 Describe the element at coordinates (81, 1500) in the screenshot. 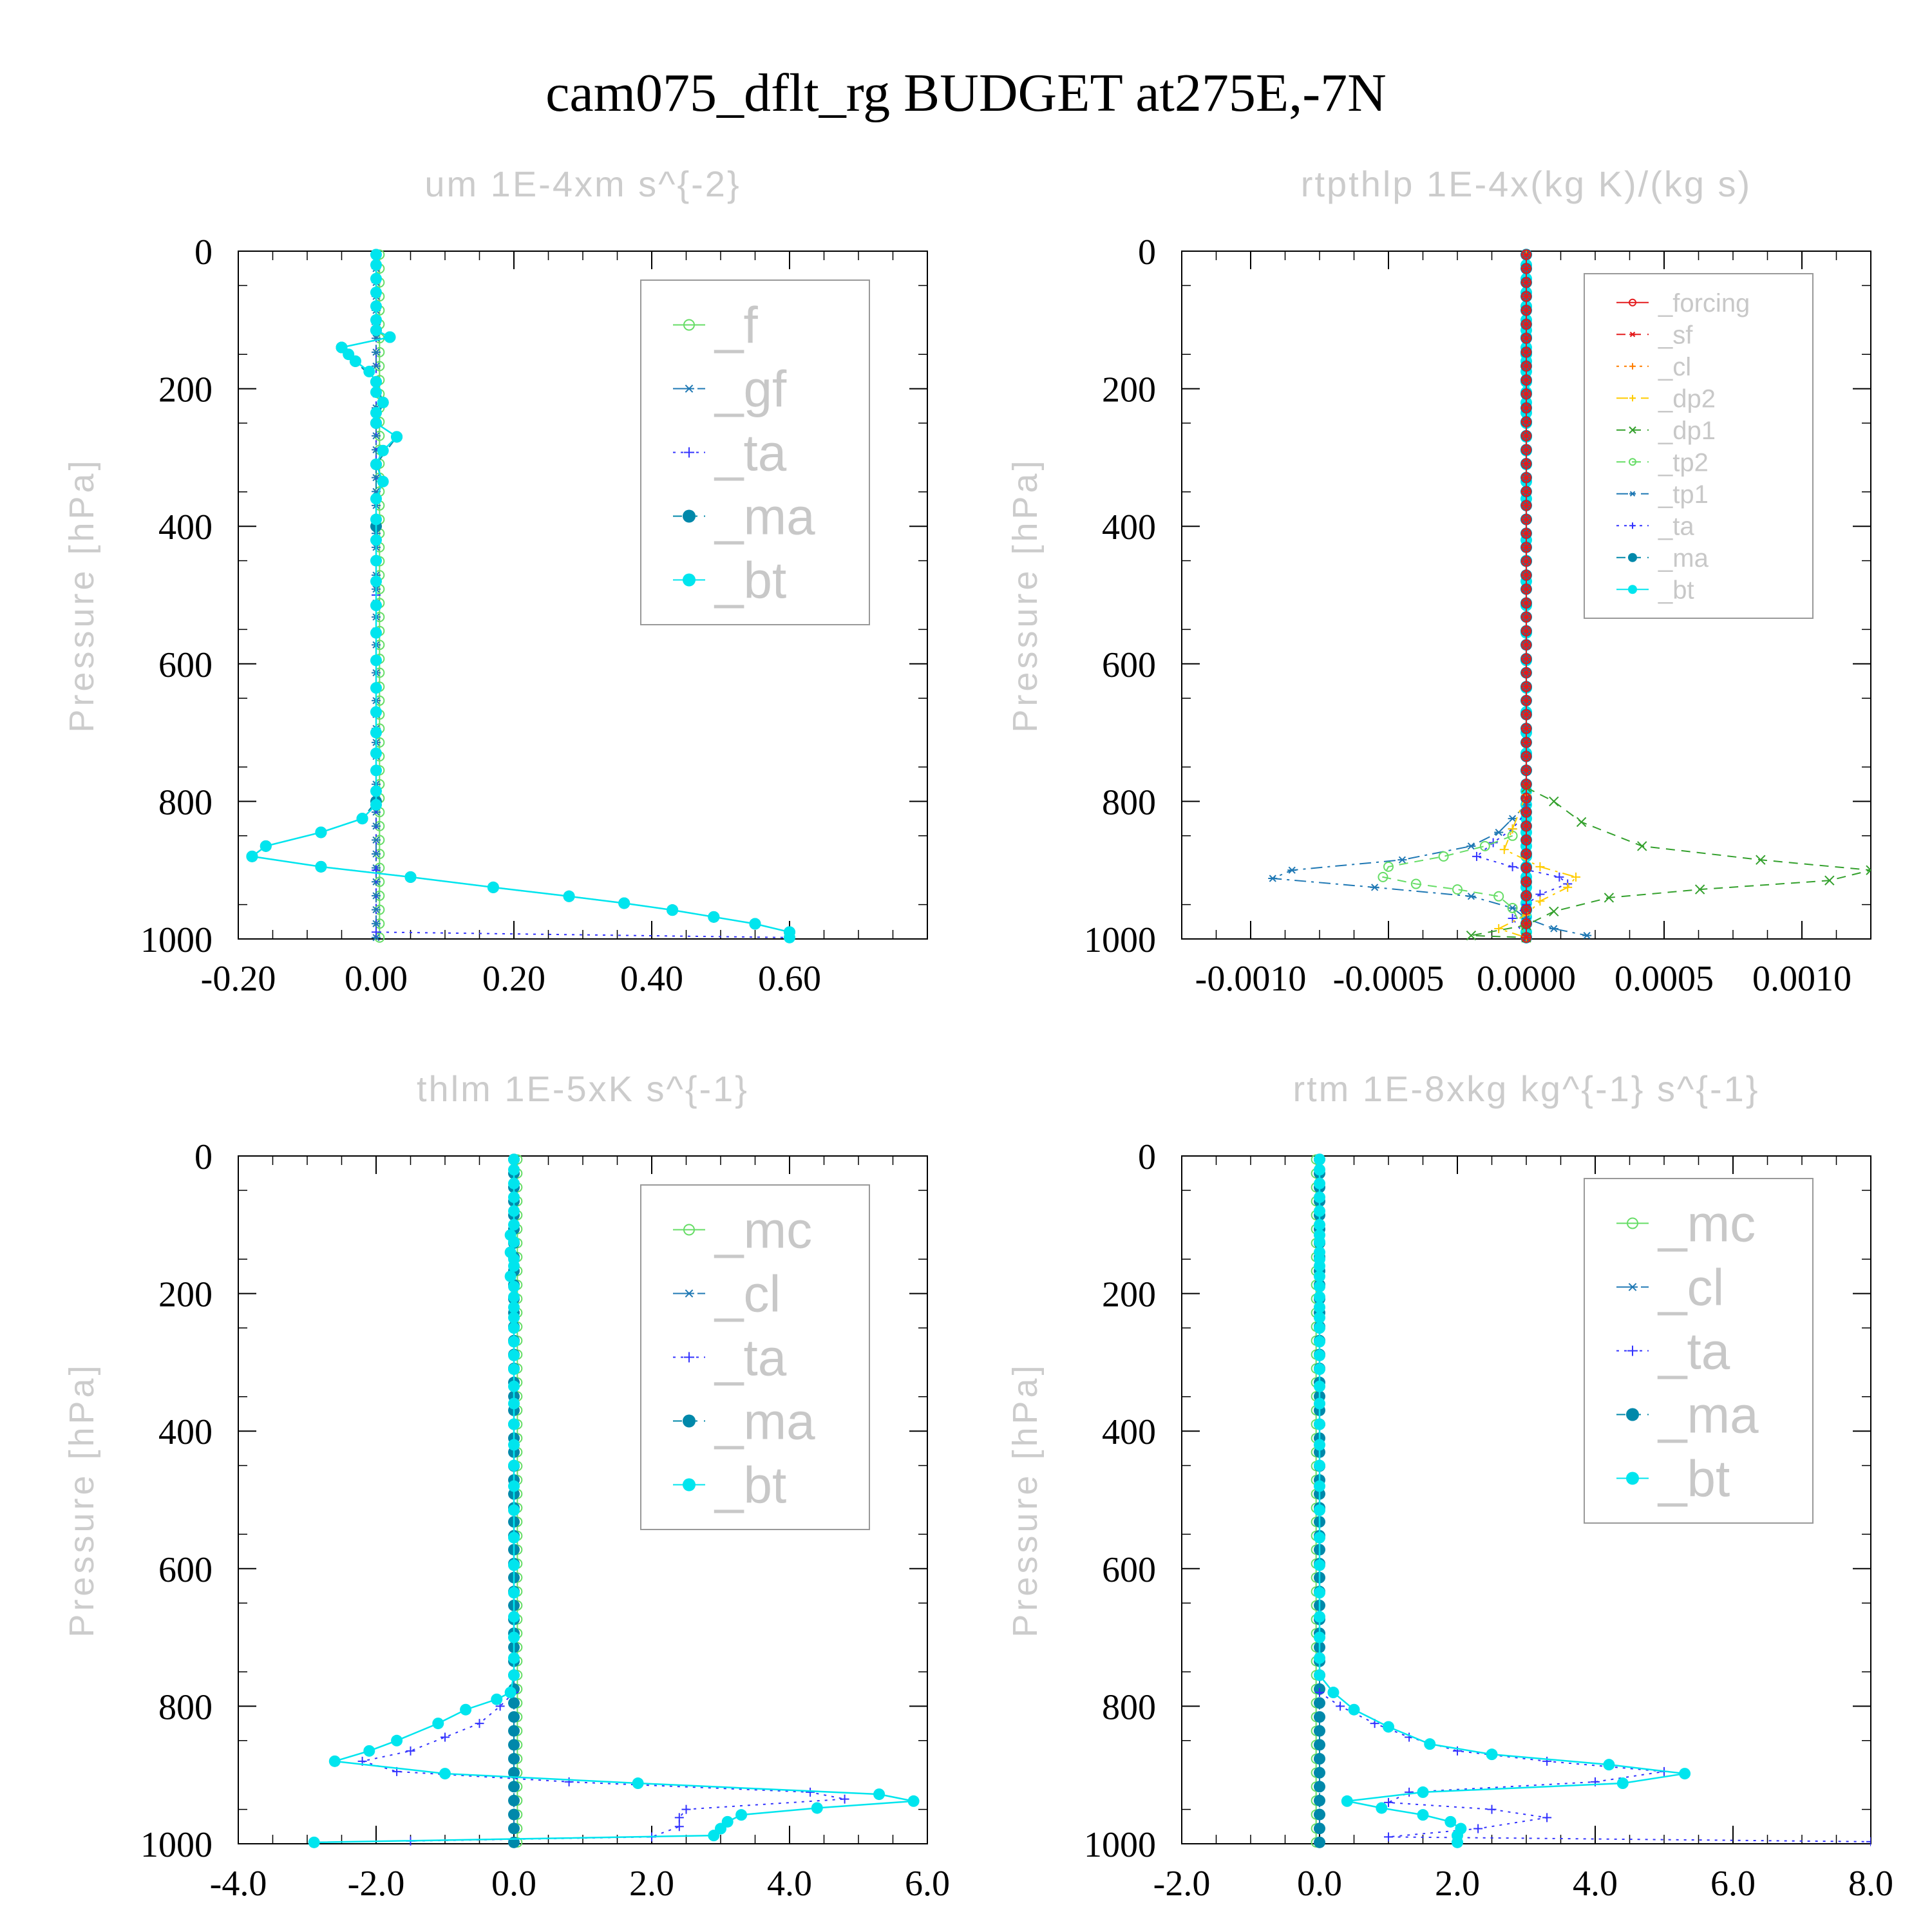

I see `y-axis-label: Pressure [hPa]` at that location.